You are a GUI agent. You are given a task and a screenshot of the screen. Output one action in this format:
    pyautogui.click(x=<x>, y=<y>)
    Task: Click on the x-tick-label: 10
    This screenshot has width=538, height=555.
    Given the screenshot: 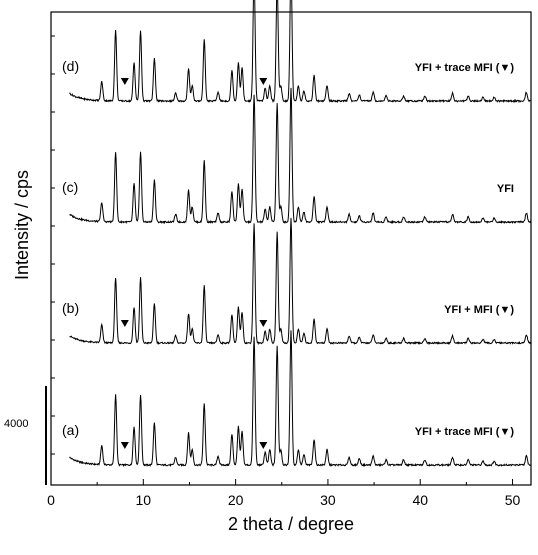 What is the action you would take?
    pyautogui.click(x=144, y=500)
    